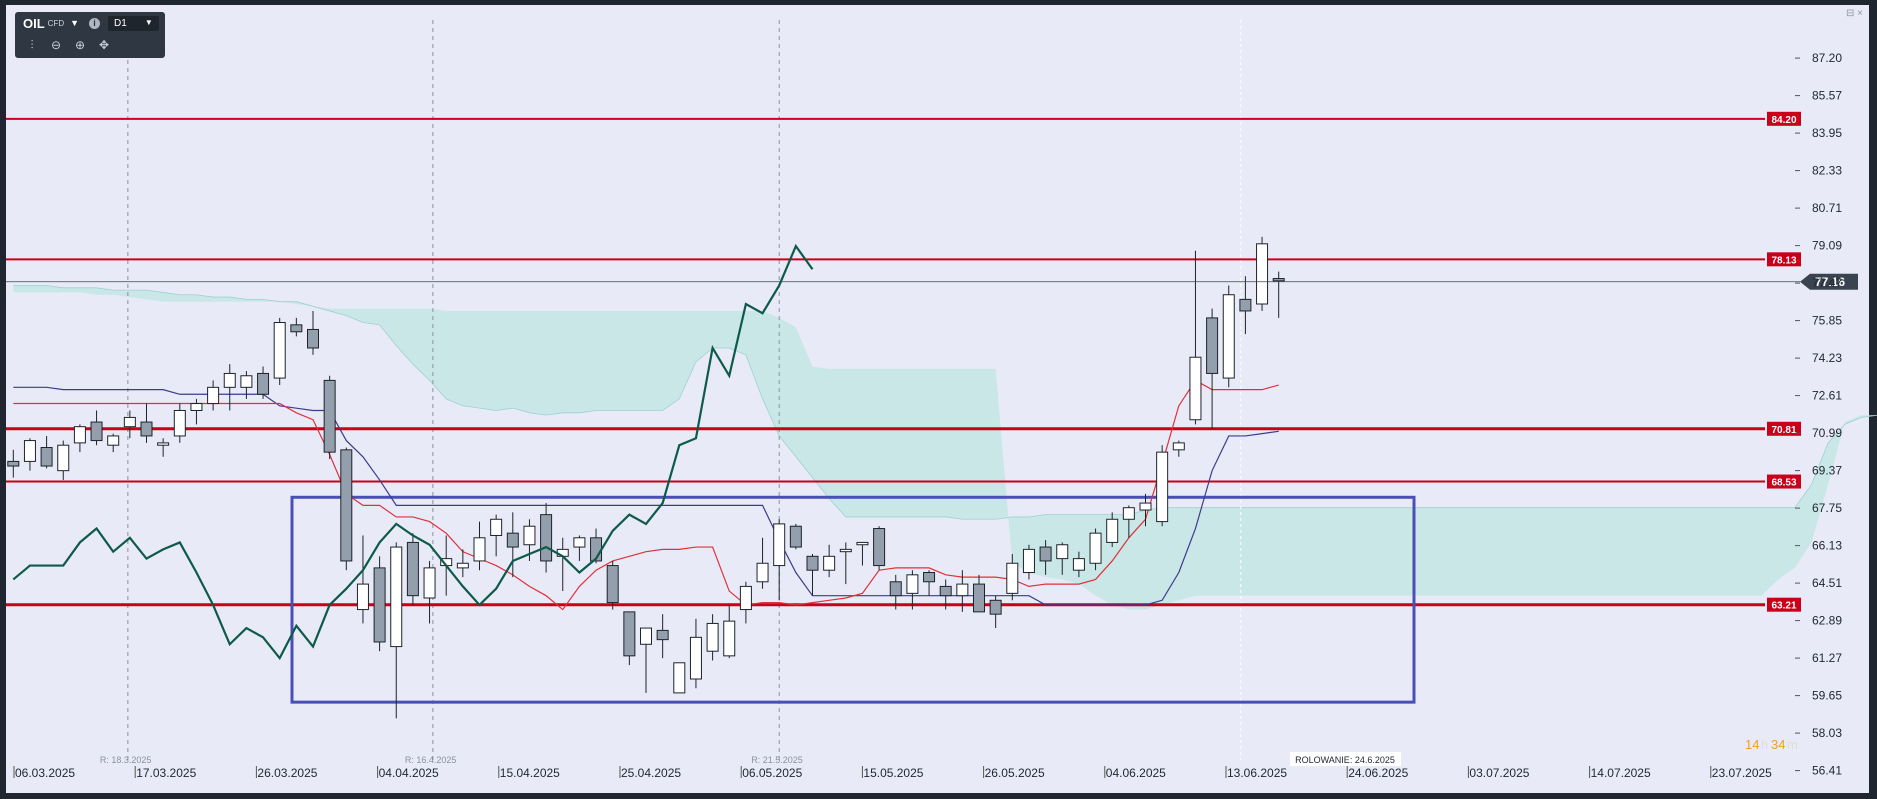 The width and height of the screenshot is (1877, 799). Describe the element at coordinates (1827, 508) in the screenshot. I see `y-tick-label: 67.75` at that location.